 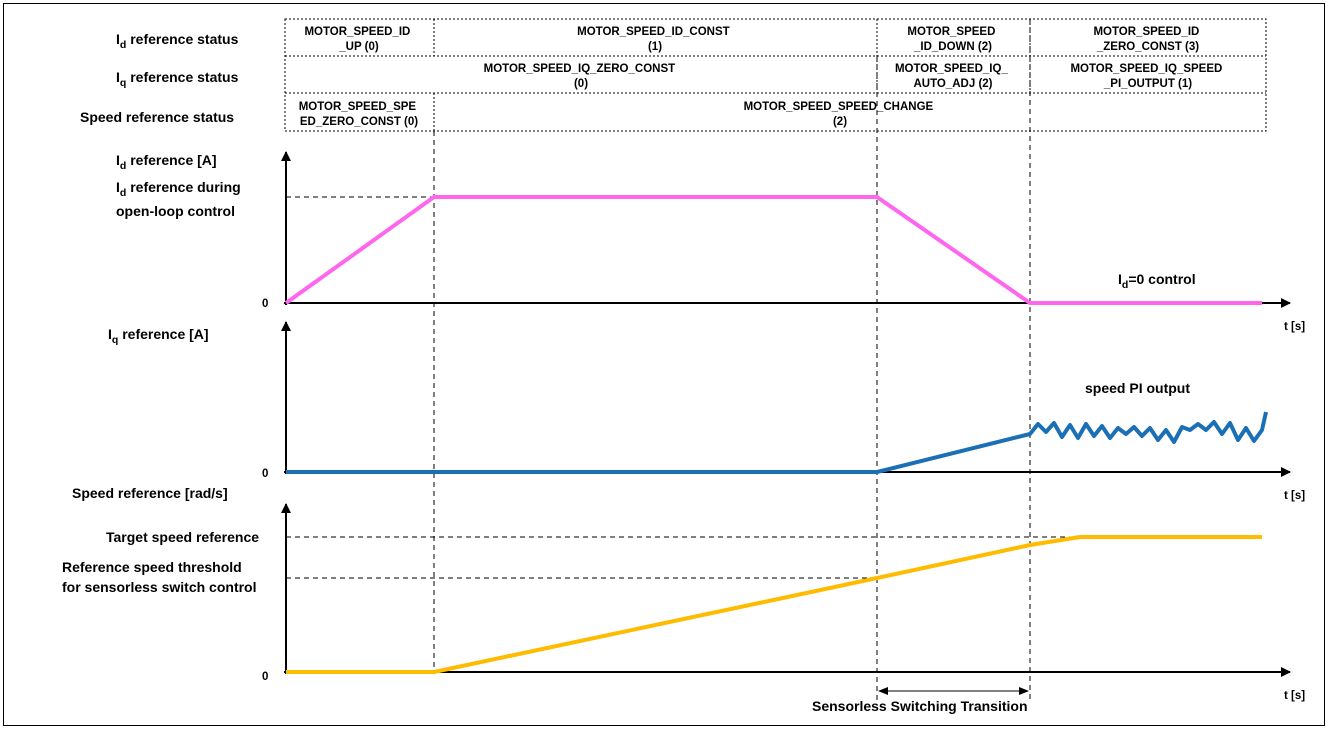 I want to click on id-ylabel: Id reference [A], so click(x=166, y=162).